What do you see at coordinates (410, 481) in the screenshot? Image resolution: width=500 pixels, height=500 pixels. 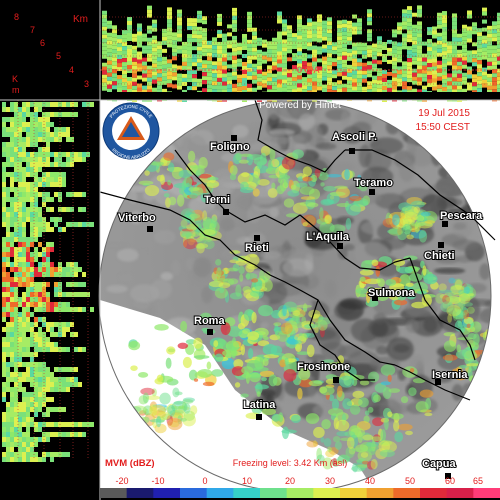 I see `legend-tick-label: 50` at bounding box center [410, 481].